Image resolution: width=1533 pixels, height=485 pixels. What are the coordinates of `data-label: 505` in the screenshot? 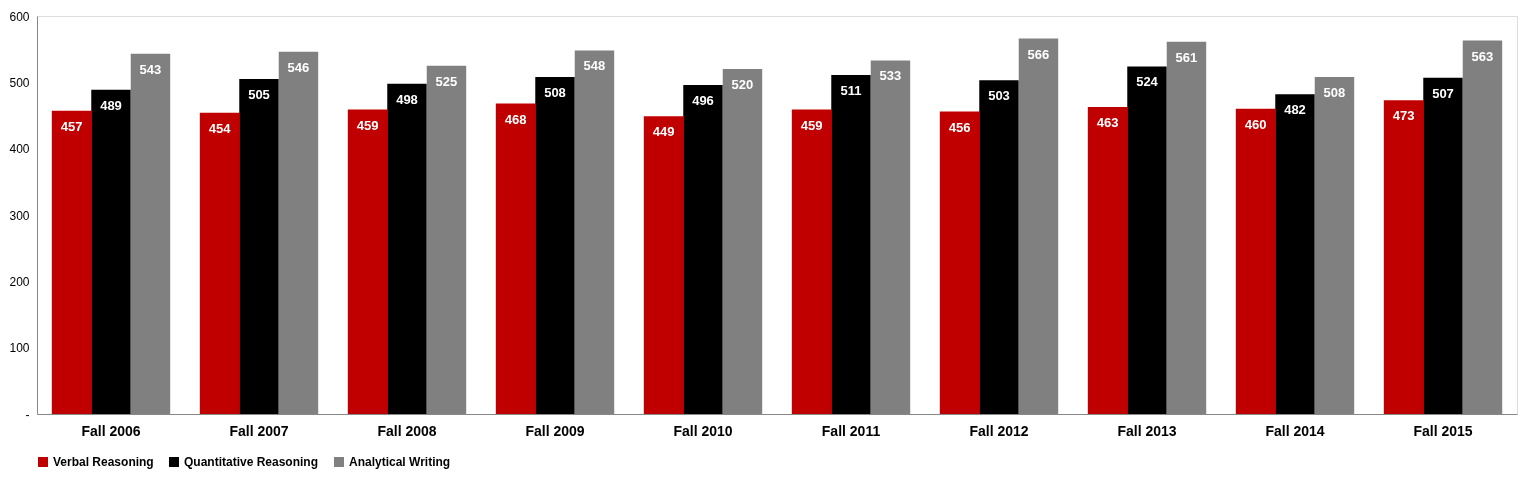 It's located at (259, 95).